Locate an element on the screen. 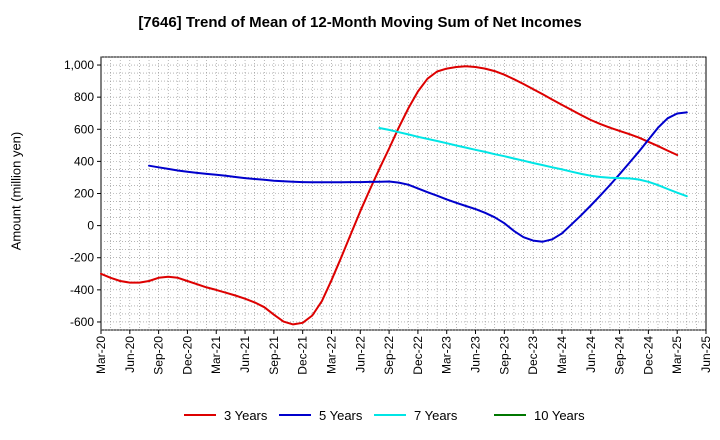 The height and width of the screenshot is (440, 720). y-tick-label: 1,000 is located at coordinates (79, 65).